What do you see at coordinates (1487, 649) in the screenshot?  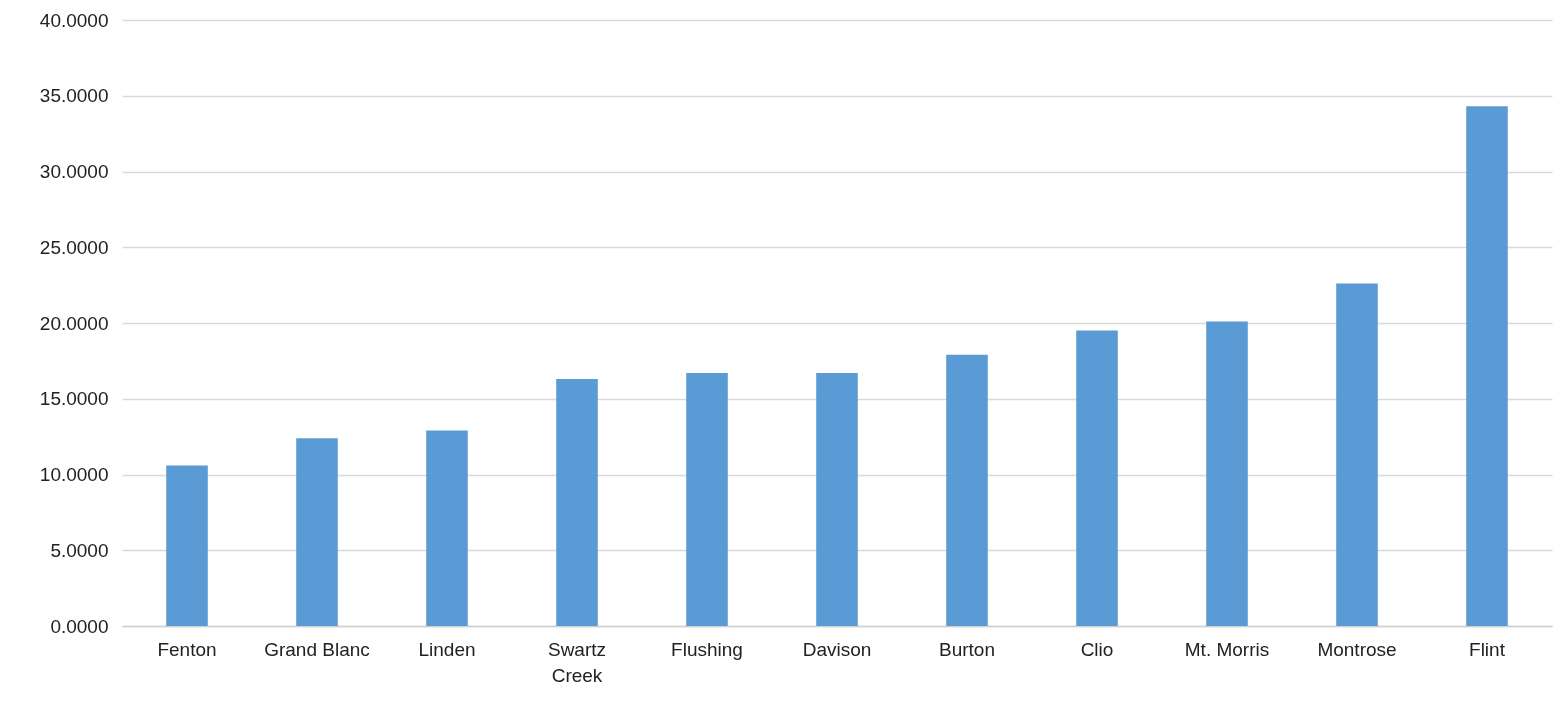 I see `x-tick-label: Flint` at bounding box center [1487, 649].